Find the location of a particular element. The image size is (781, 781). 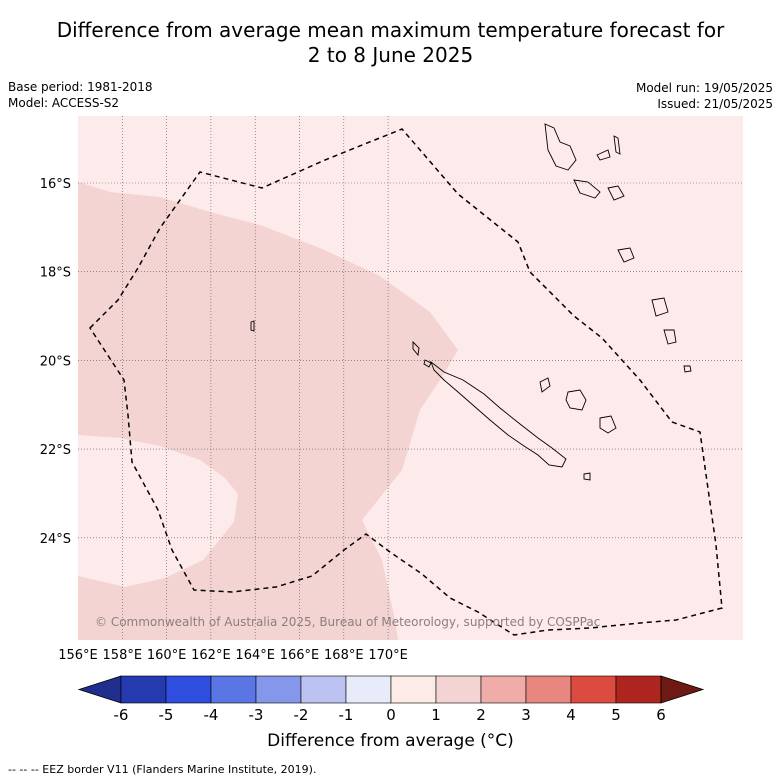

colorbar-label: Difference from average (°C) is located at coordinates (390, 741).